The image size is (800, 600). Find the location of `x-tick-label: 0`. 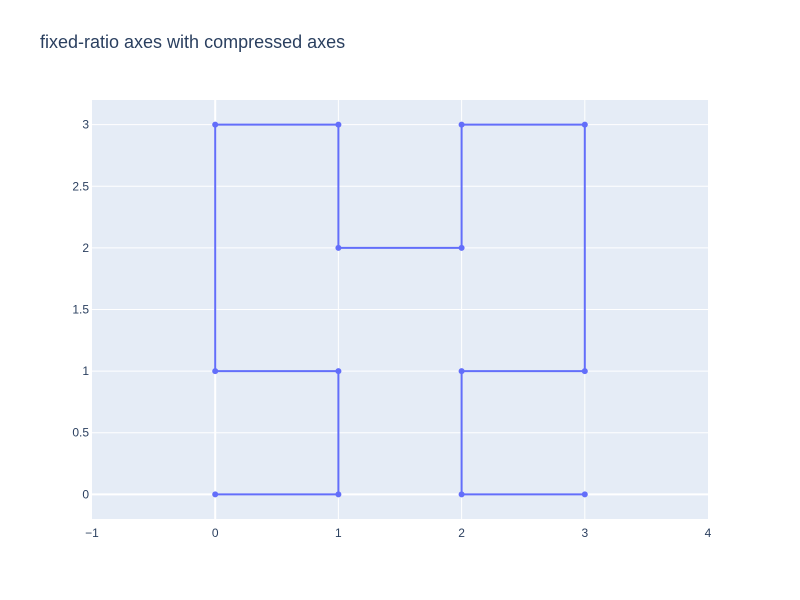

x-tick-label: 0 is located at coordinates (215, 533).